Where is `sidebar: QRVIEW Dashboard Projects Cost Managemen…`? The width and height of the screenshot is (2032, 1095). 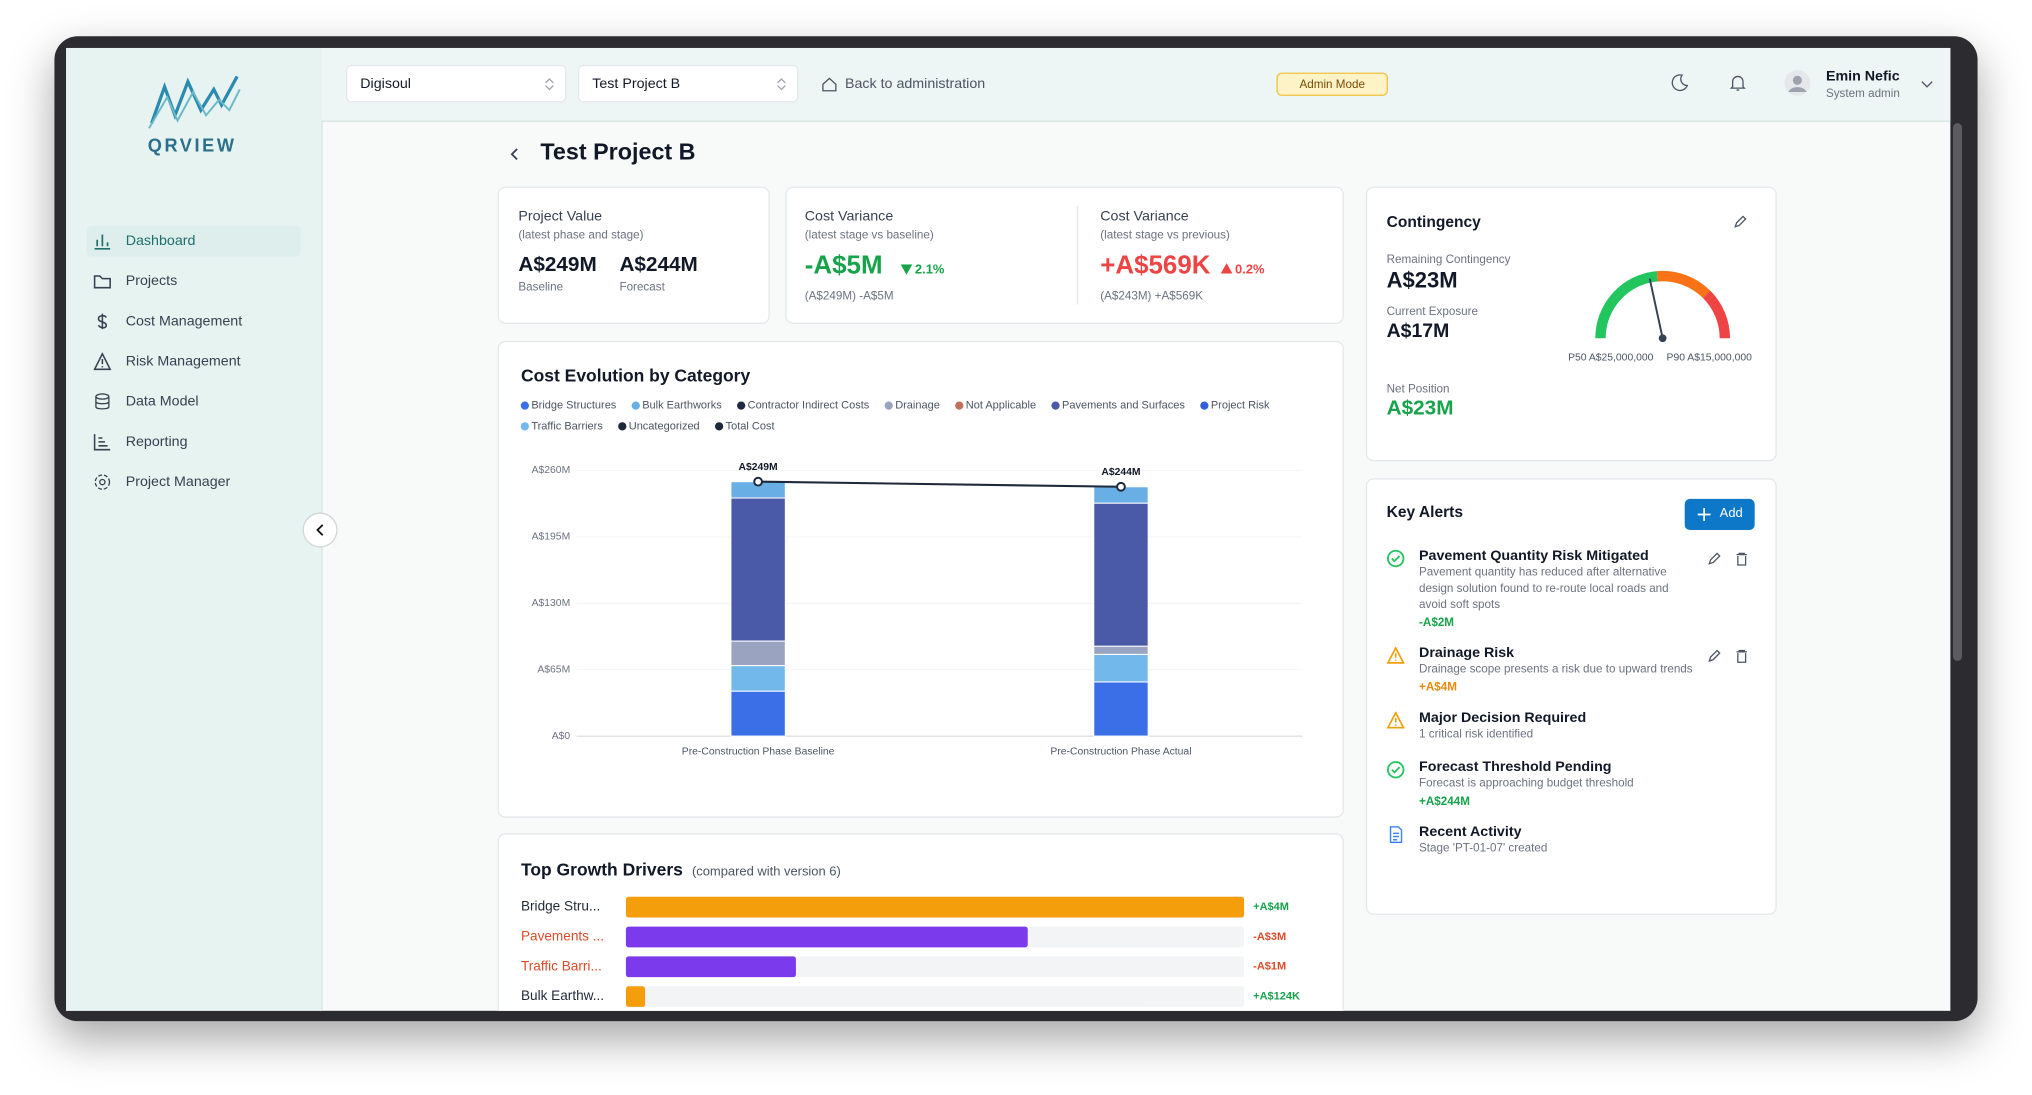
sidebar: QRVIEW Dashboard Projects Cost Managemen… is located at coordinates (194, 529).